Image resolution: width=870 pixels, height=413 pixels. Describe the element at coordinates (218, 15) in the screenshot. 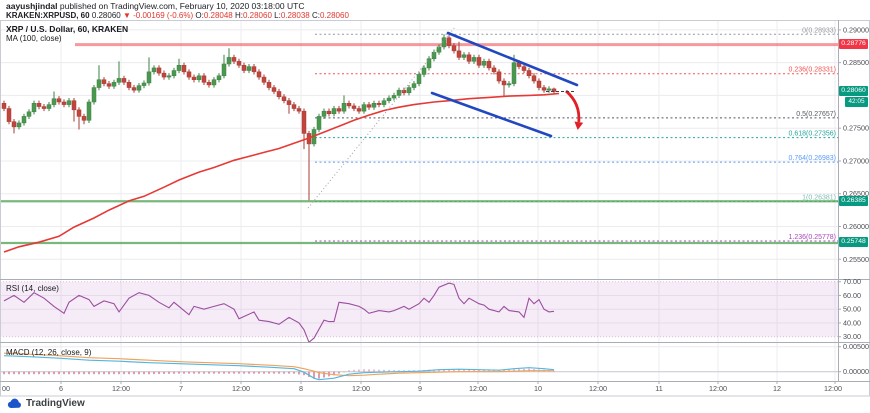

I see `open-value: 0.28048` at that location.